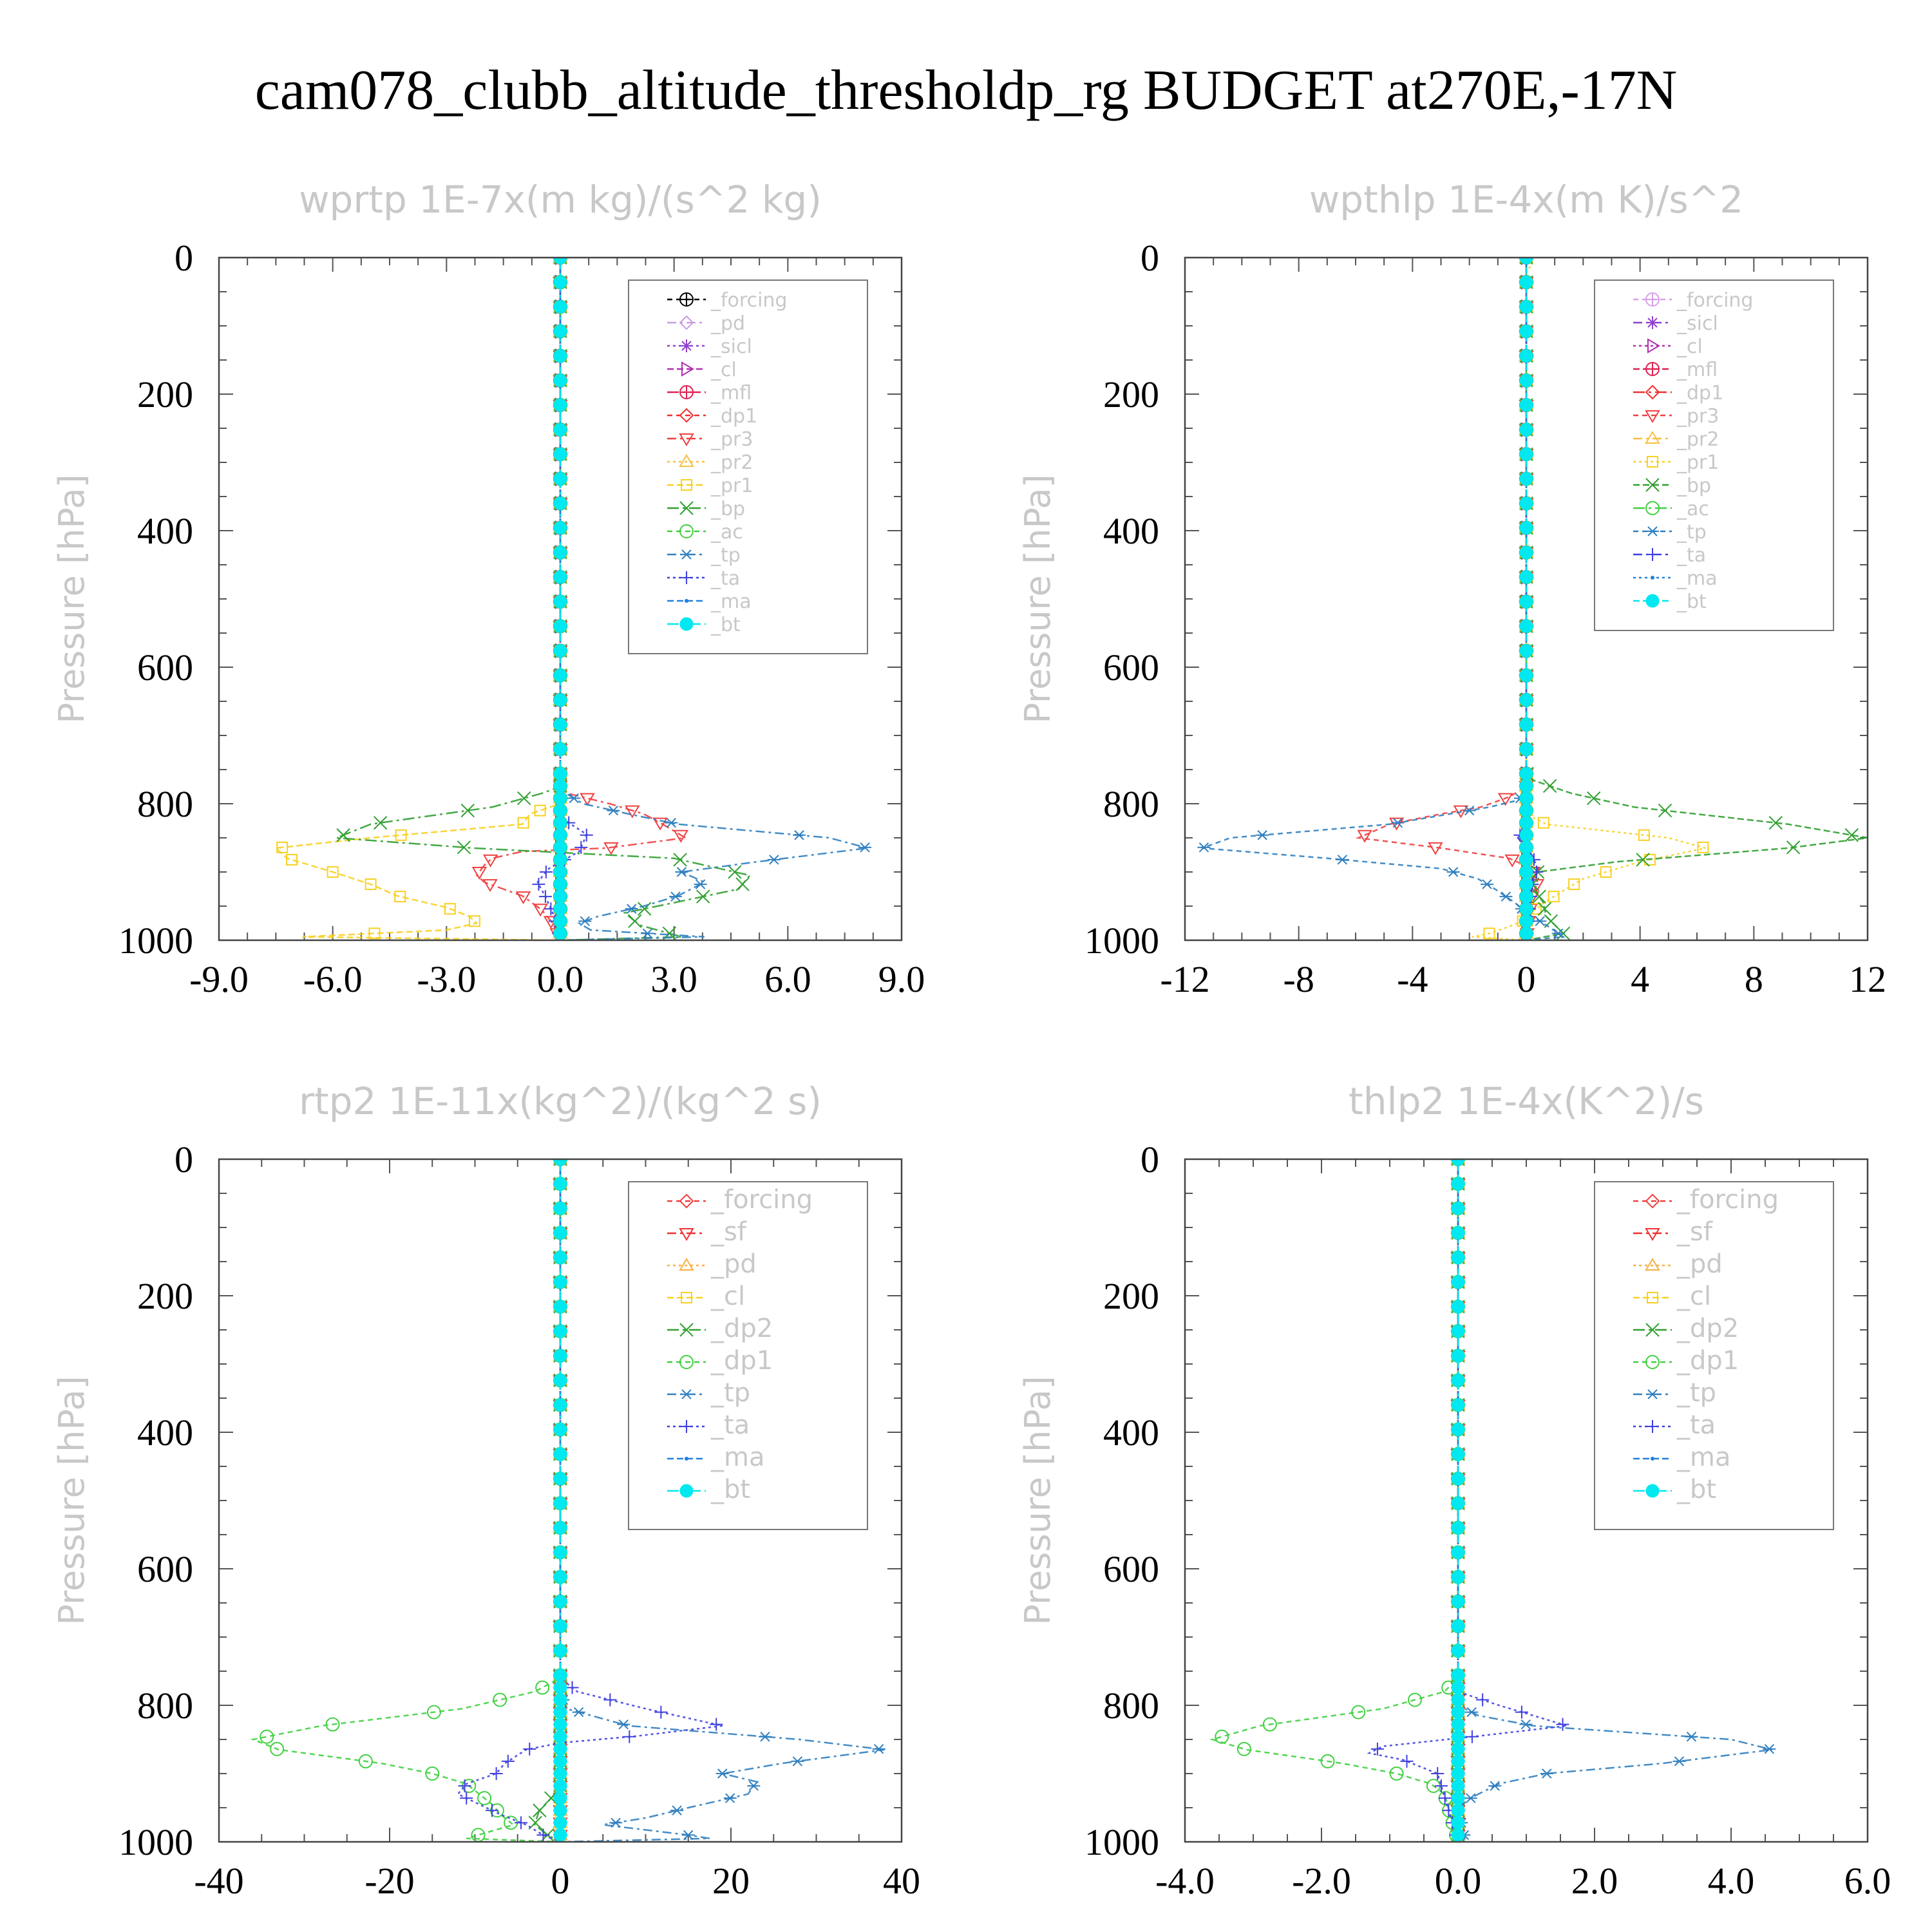 The width and height of the screenshot is (1932, 1932). I want to click on y-axis-label: Pressure [hPa], so click(72, 1500).